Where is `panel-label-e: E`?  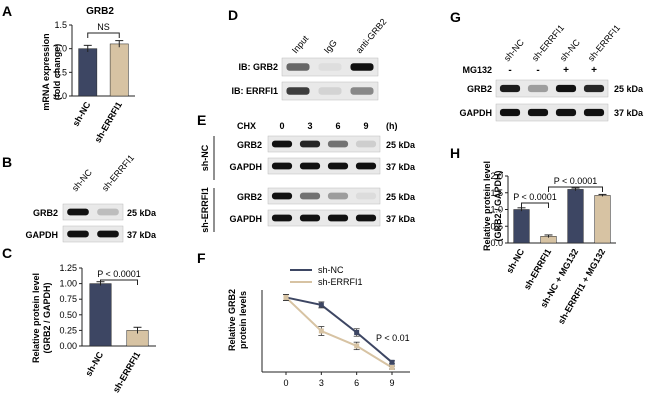 panel-label-e: E is located at coordinates (201, 120).